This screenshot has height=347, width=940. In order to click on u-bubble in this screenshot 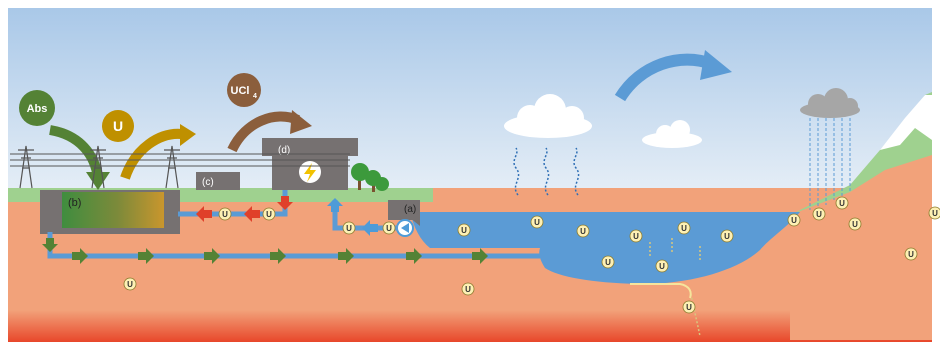, I will do `click(118, 126)`.